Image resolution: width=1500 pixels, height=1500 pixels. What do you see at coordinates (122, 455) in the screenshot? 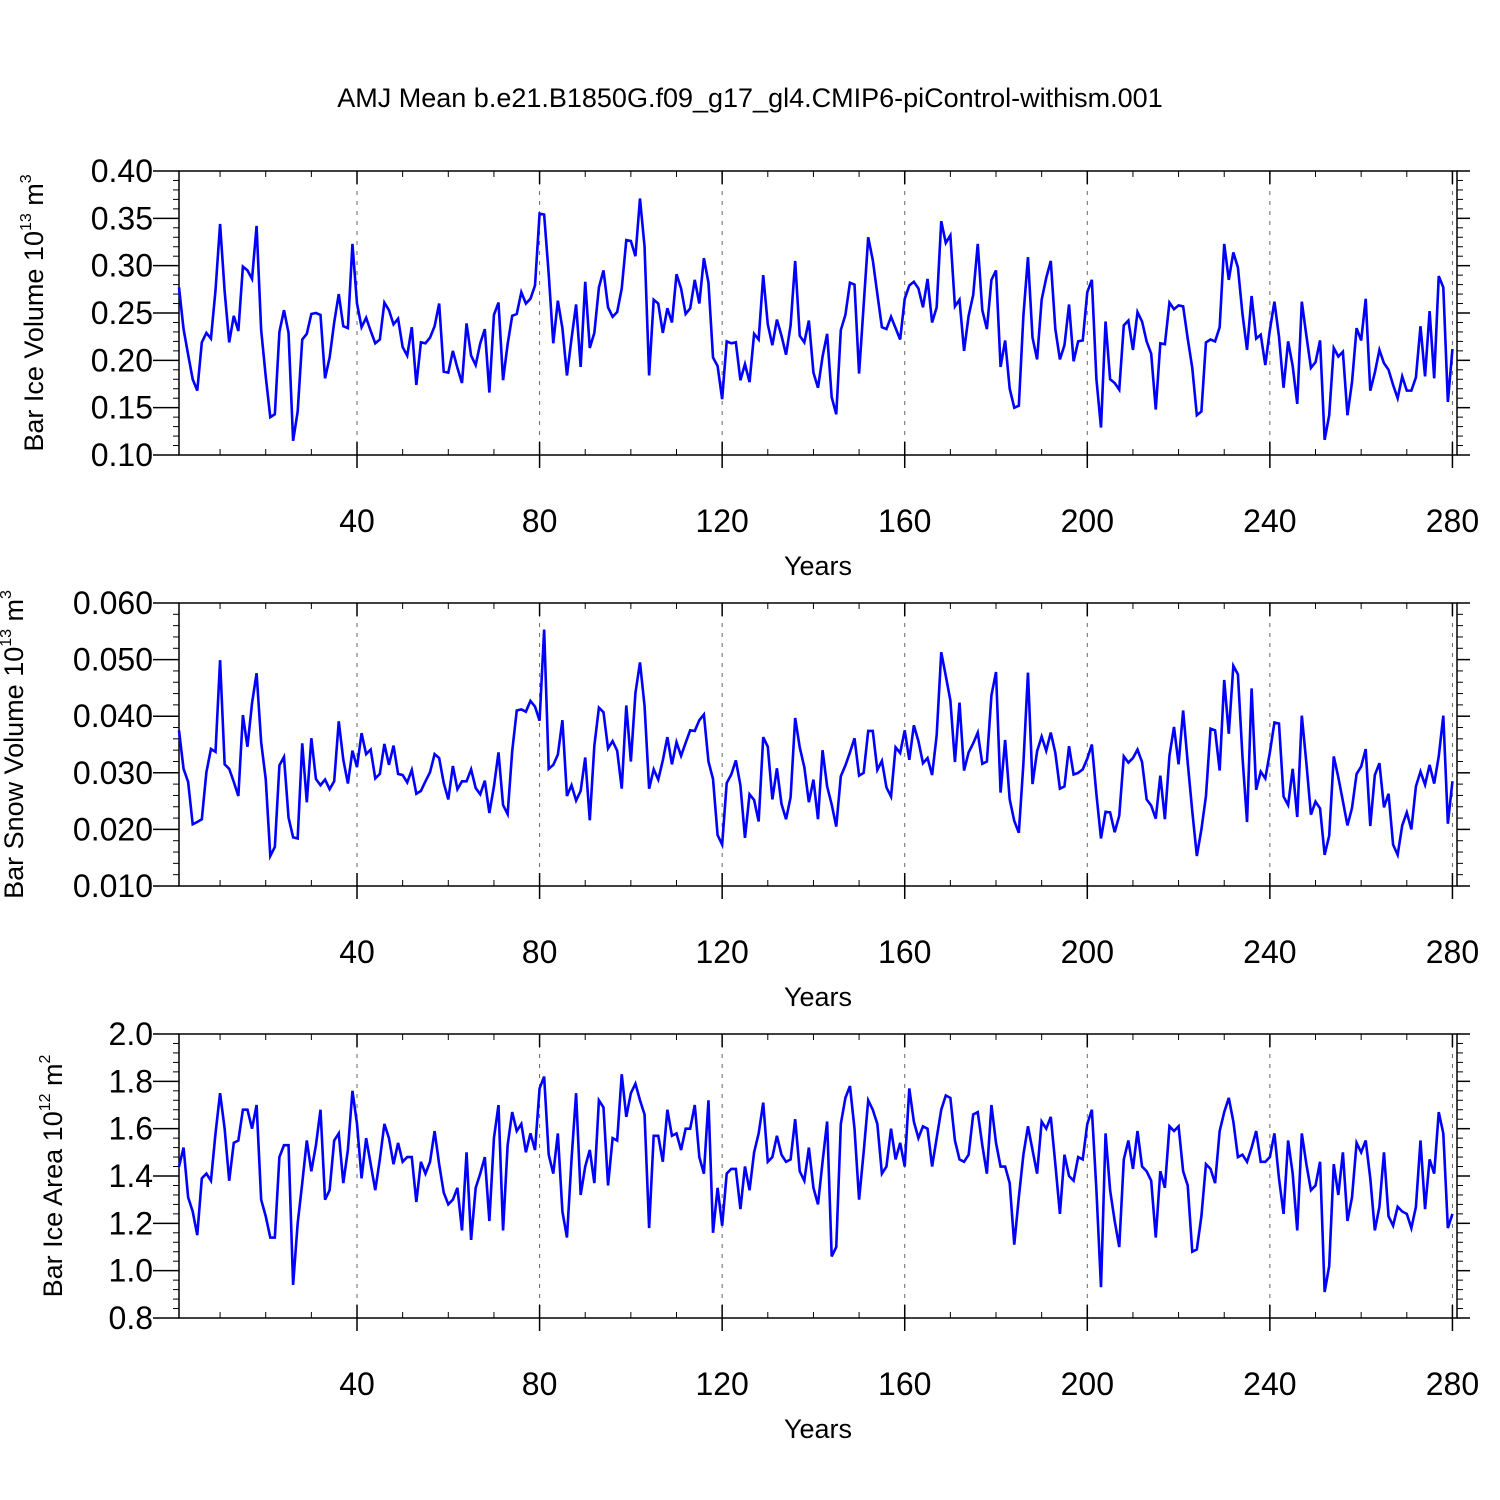
I see `y-tick-label: 0.10` at bounding box center [122, 455].